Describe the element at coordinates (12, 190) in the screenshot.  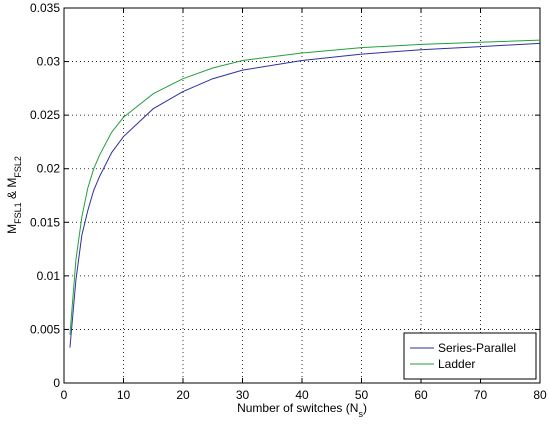
I see `y-label-part: & M` at that location.